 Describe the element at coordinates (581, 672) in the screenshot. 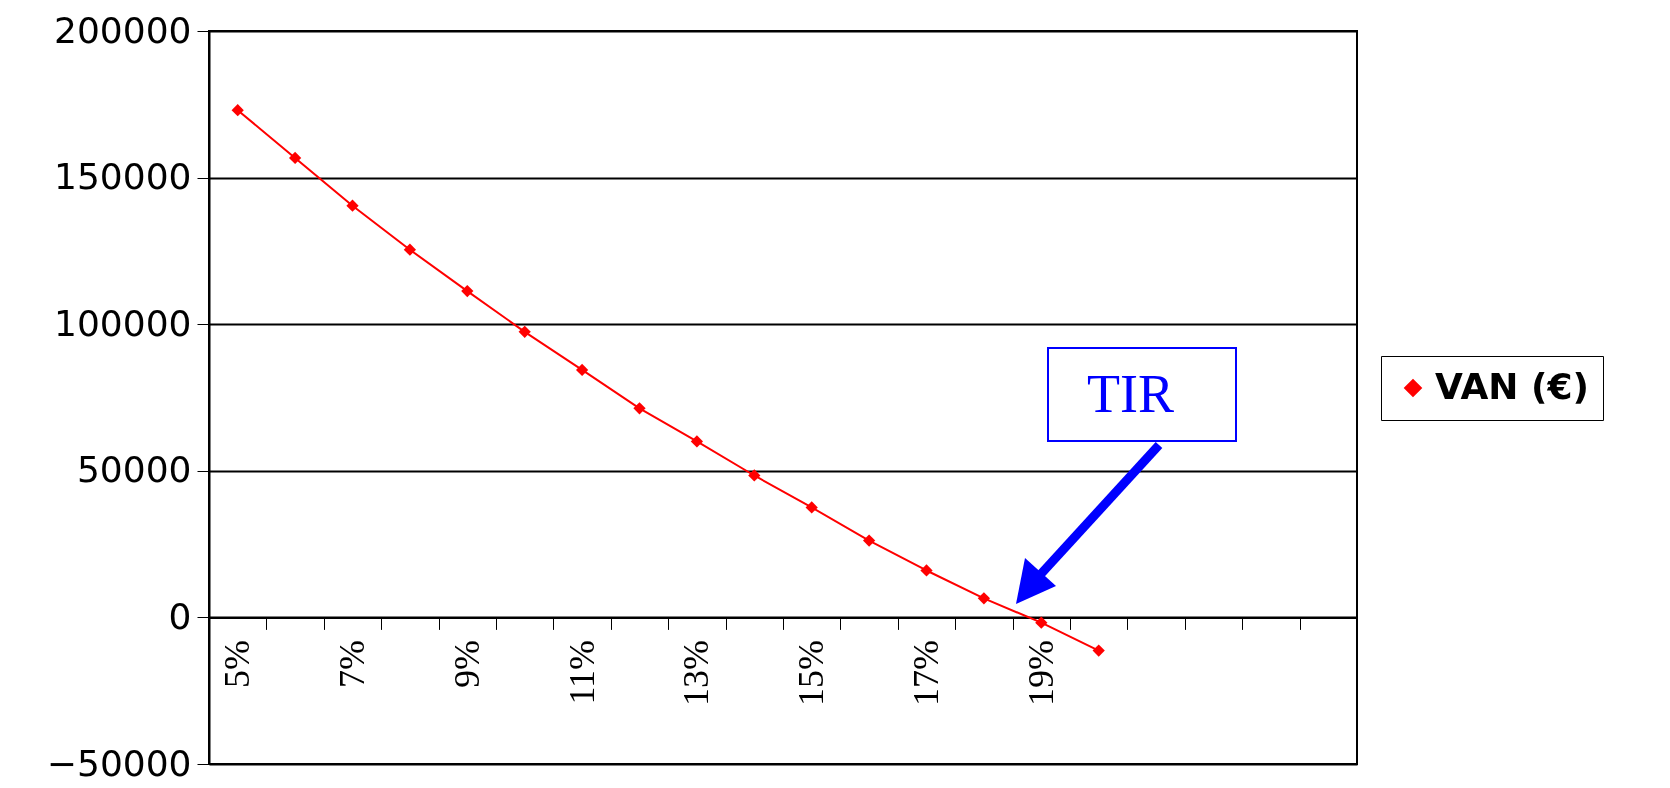

I see `x-tick-label: 11%` at that location.